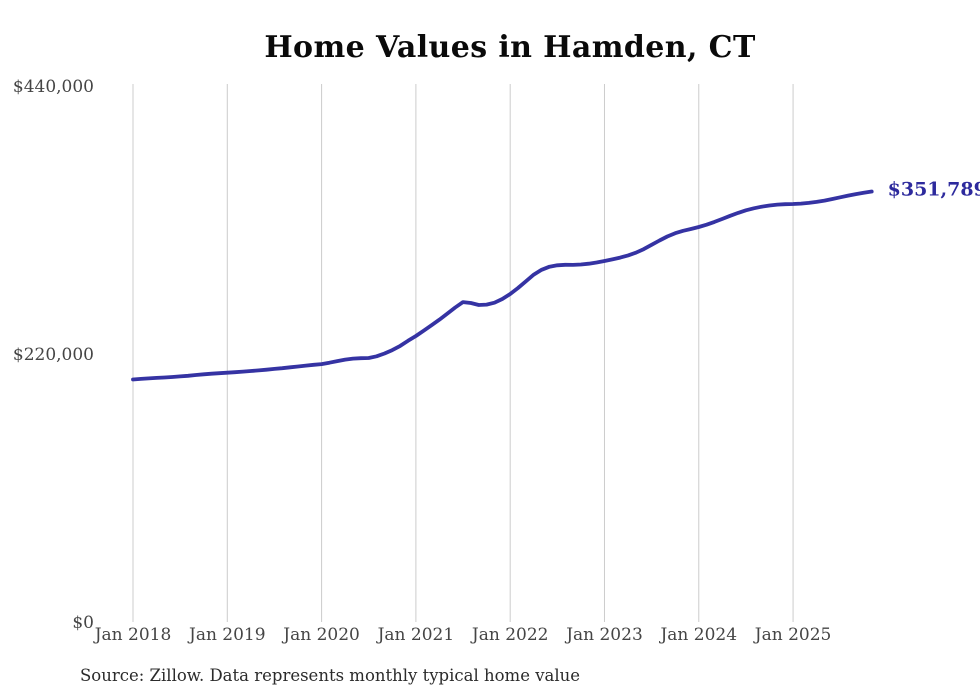 This screenshot has width=980, height=699. What do you see at coordinates (53, 87) in the screenshot?
I see `y-tick-label: $440,000` at bounding box center [53, 87].